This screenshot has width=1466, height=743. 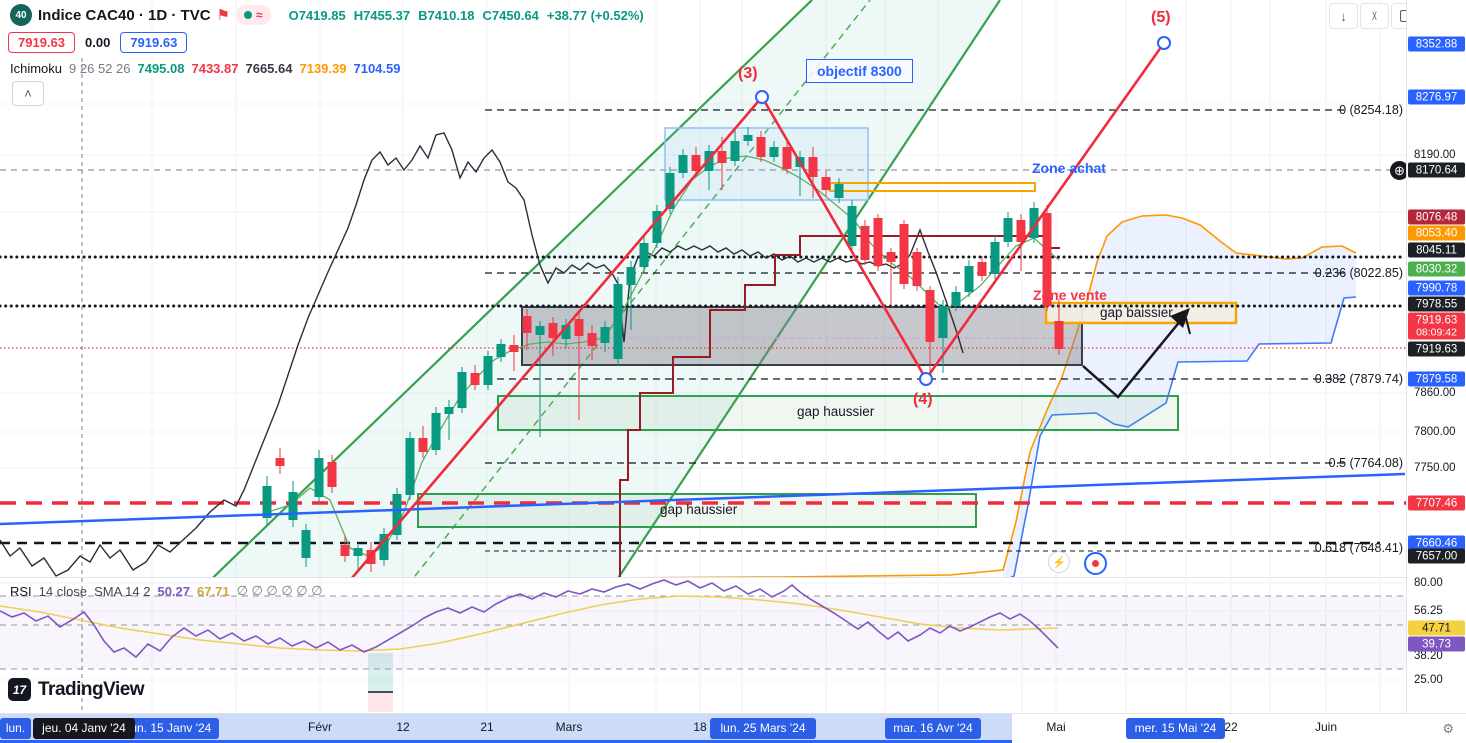 I want to click on price-badge: 7990.78, so click(x=1436, y=288).